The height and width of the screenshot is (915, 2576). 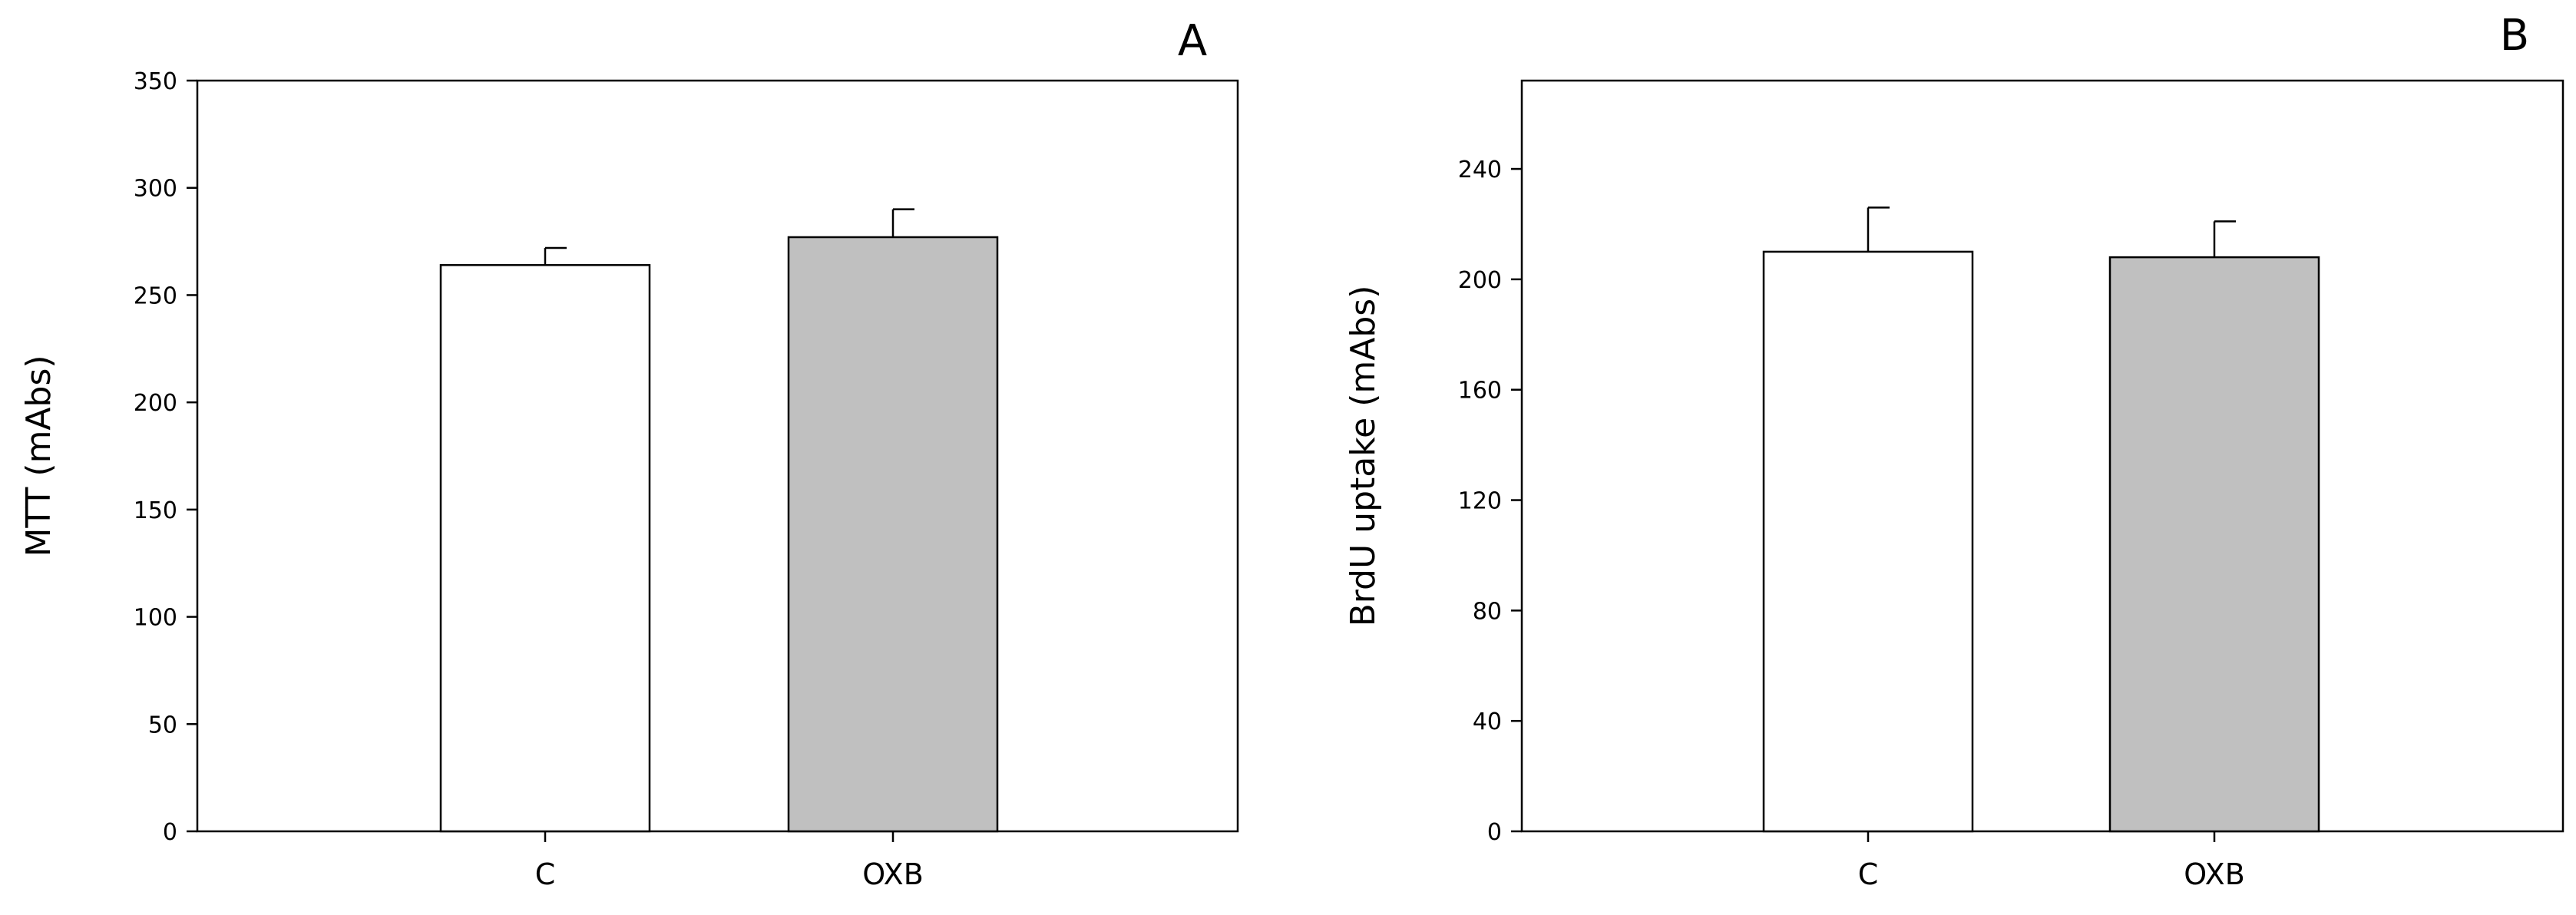 What do you see at coordinates (1480, 170) in the screenshot?
I see `y-tick-label: 240` at bounding box center [1480, 170].